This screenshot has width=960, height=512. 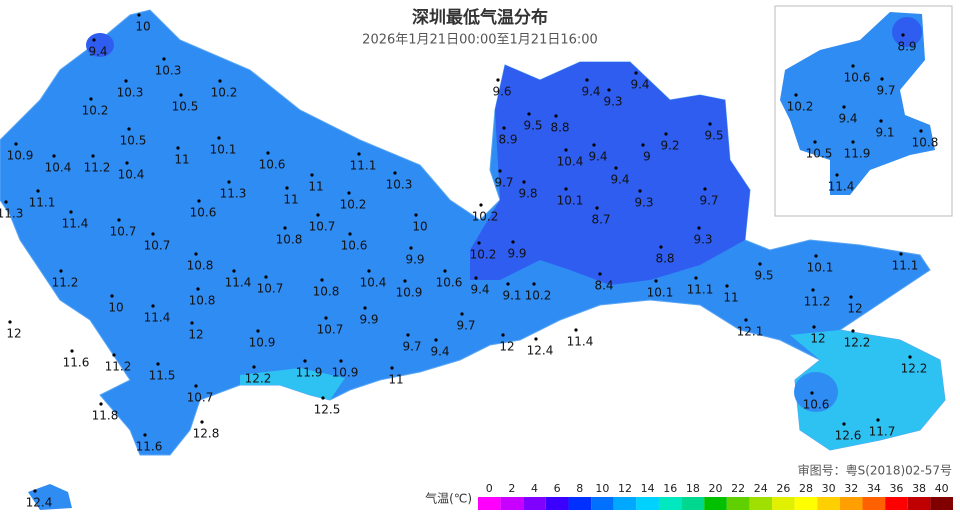 I want to click on station-value: 9.1, so click(x=884, y=133).